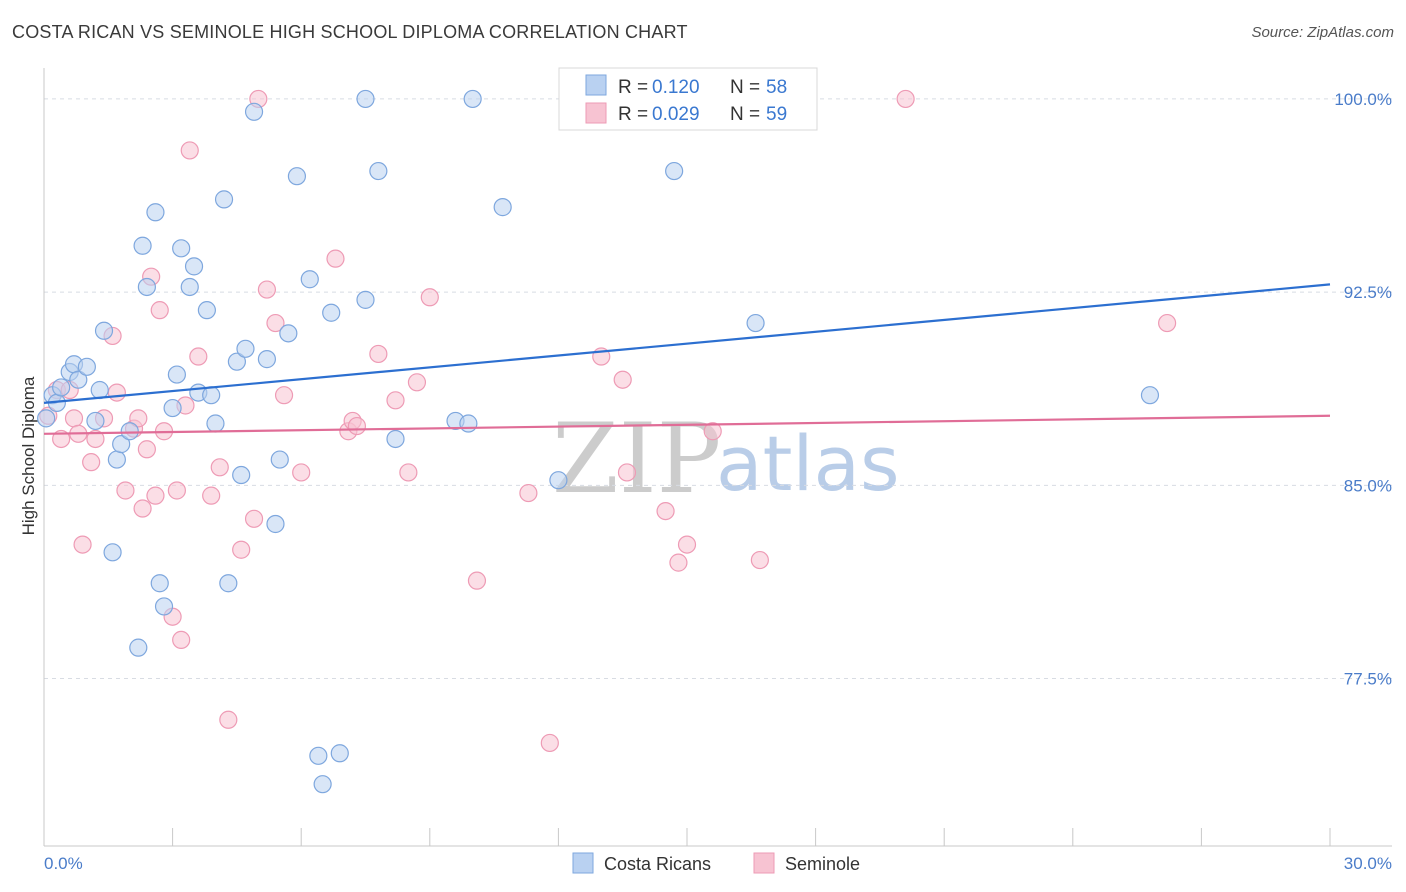 Image resolution: width=1406 pixels, height=892 pixels. What do you see at coordinates (822, 864) in the screenshot?
I see `bottom-legend-label-seminole: Seminole` at bounding box center [822, 864].